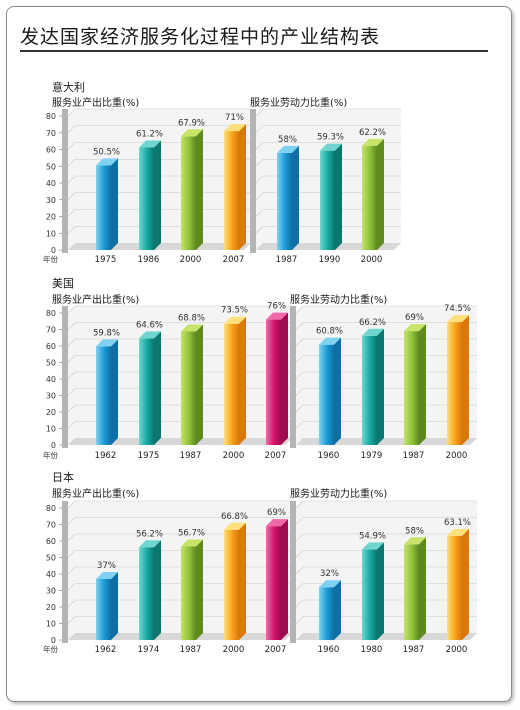 This screenshot has width=520, height=710. Describe the element at coordinates (414, 531) in the screenshot. I see `data-label: 58%` at that location.